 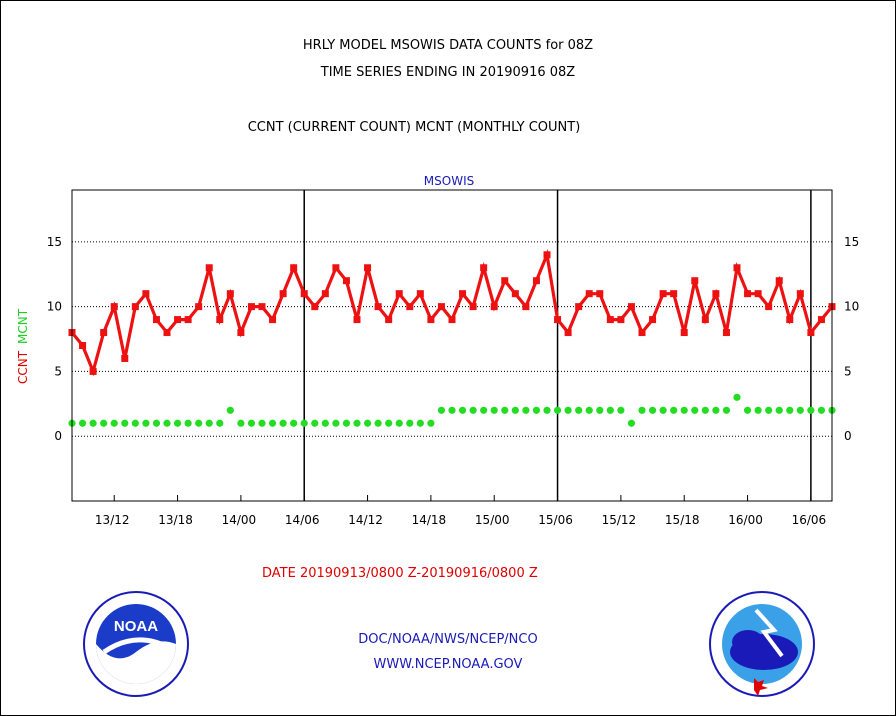 I want to click on nws-logo-icon, so click(x=762, y=644).